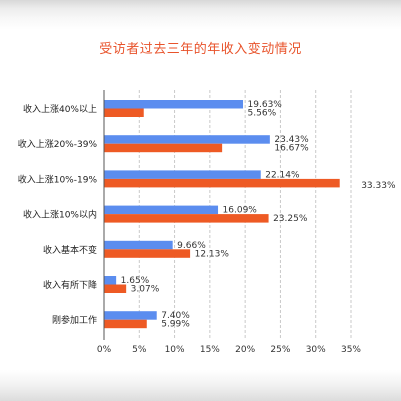  I want to click on category-label: 收入上涨10%以内, so click(60, 215).